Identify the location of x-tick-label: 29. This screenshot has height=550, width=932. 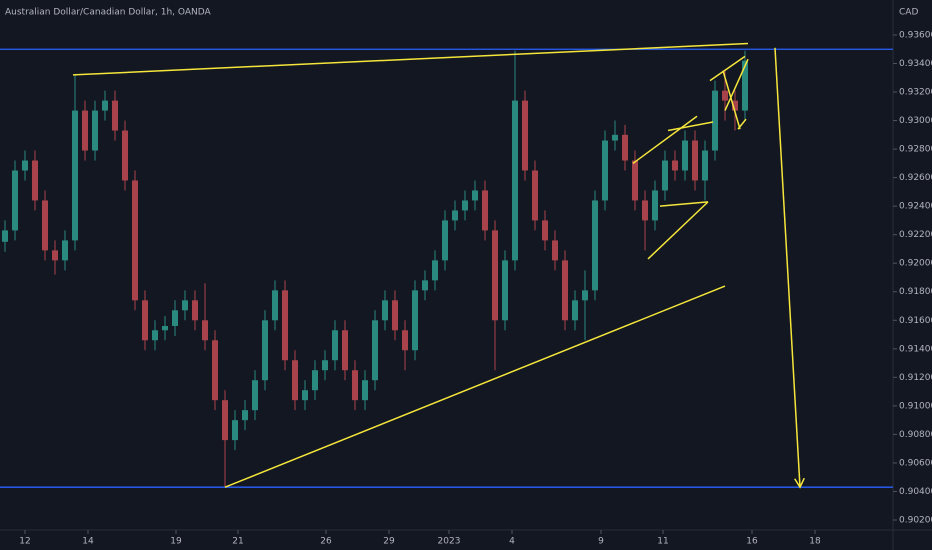
(389, 542).